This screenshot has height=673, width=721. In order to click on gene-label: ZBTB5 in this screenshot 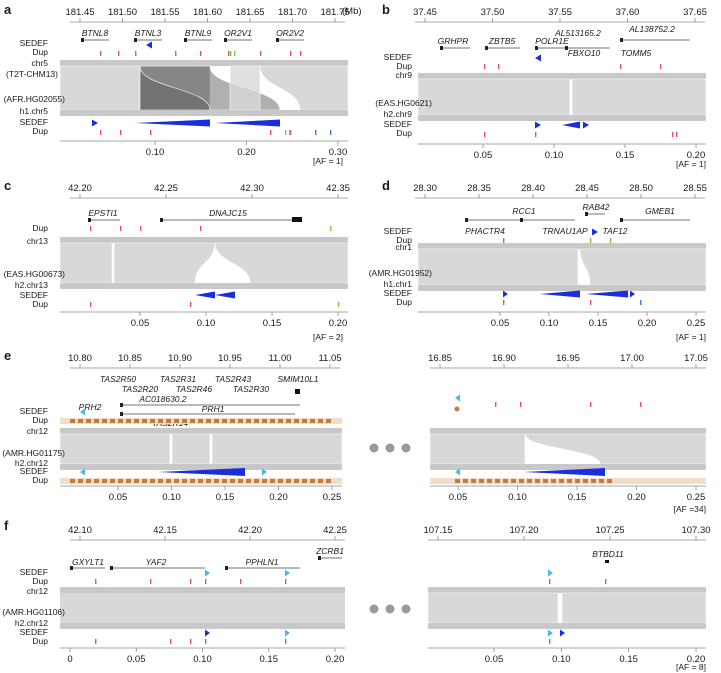, I will do `click(502, 41)`.